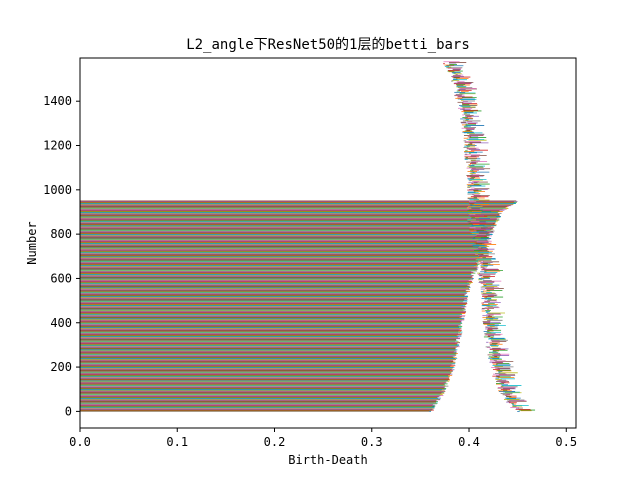 The image size is (640, 480). I want to click on y-axis-ticks: 0 200 400 600 800 1000 1200 1400, so click(61, 256).